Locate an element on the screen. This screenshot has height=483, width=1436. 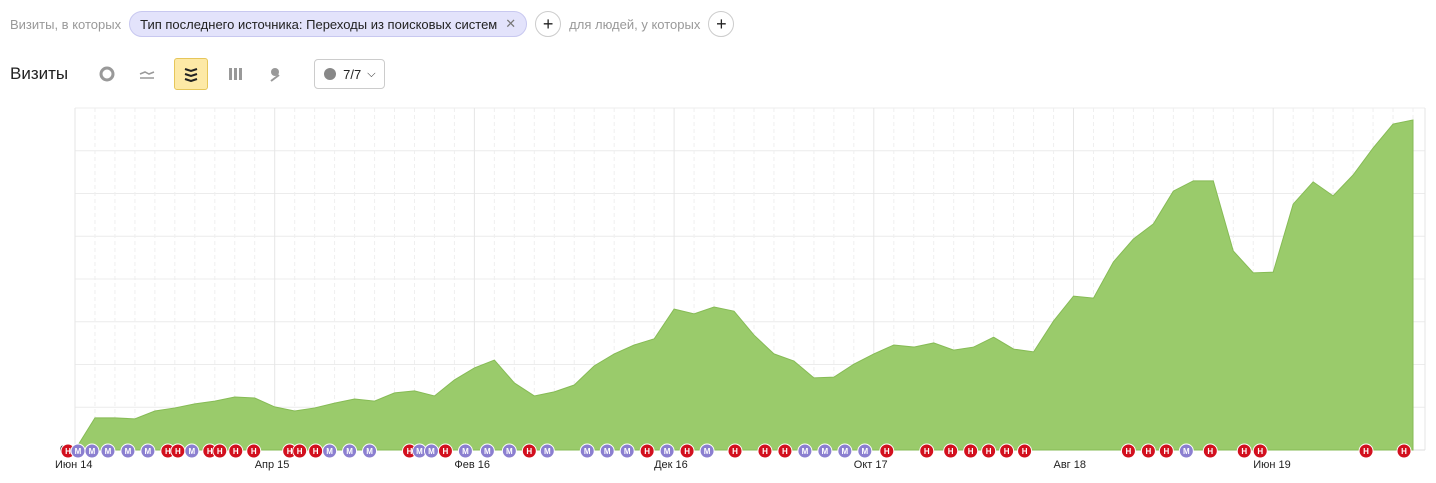
chart-title: Визиты is located at coordinates (39, 73).